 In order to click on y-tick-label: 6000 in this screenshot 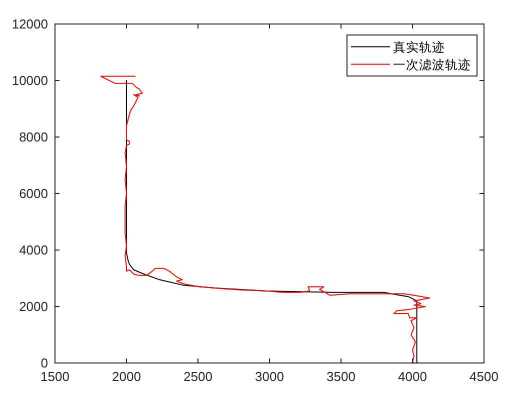, I will do `click(33, 193)`.